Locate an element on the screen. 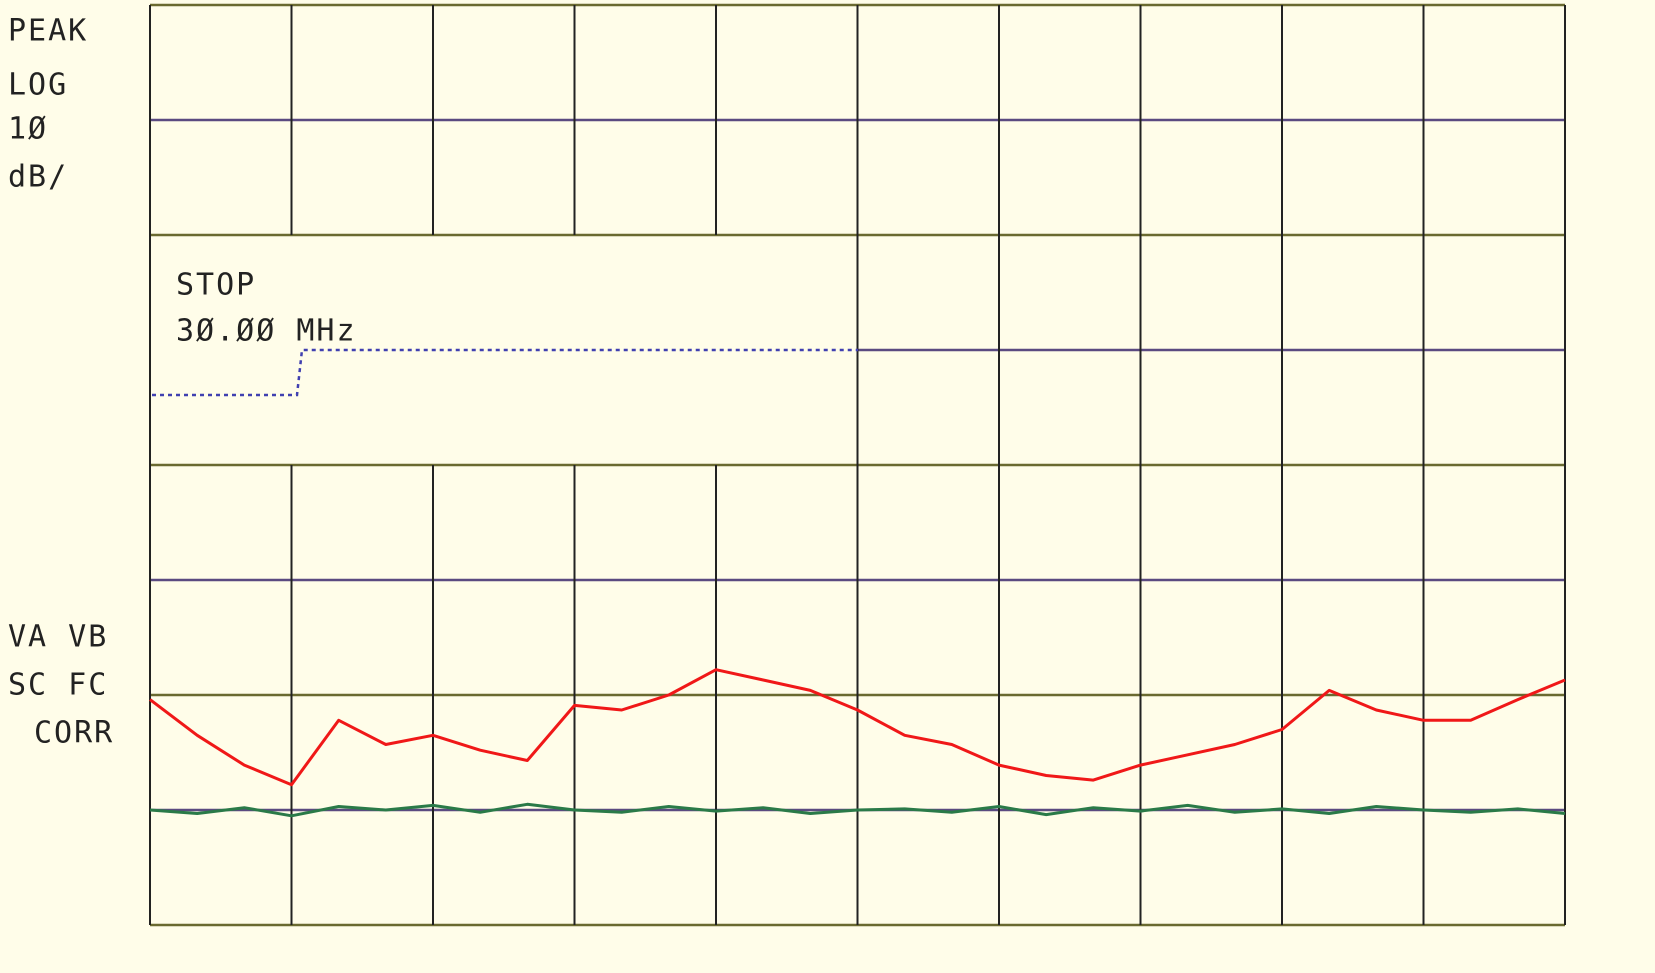 The image size is (1655, 973). display-line is located at coordinates (505, 372).